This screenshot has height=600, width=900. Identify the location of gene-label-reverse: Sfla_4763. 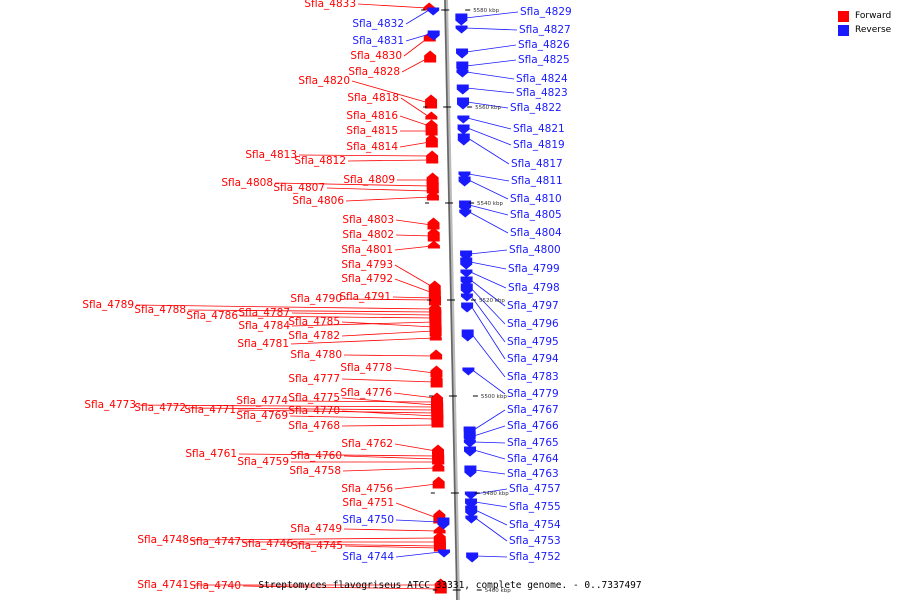
(533, 474).